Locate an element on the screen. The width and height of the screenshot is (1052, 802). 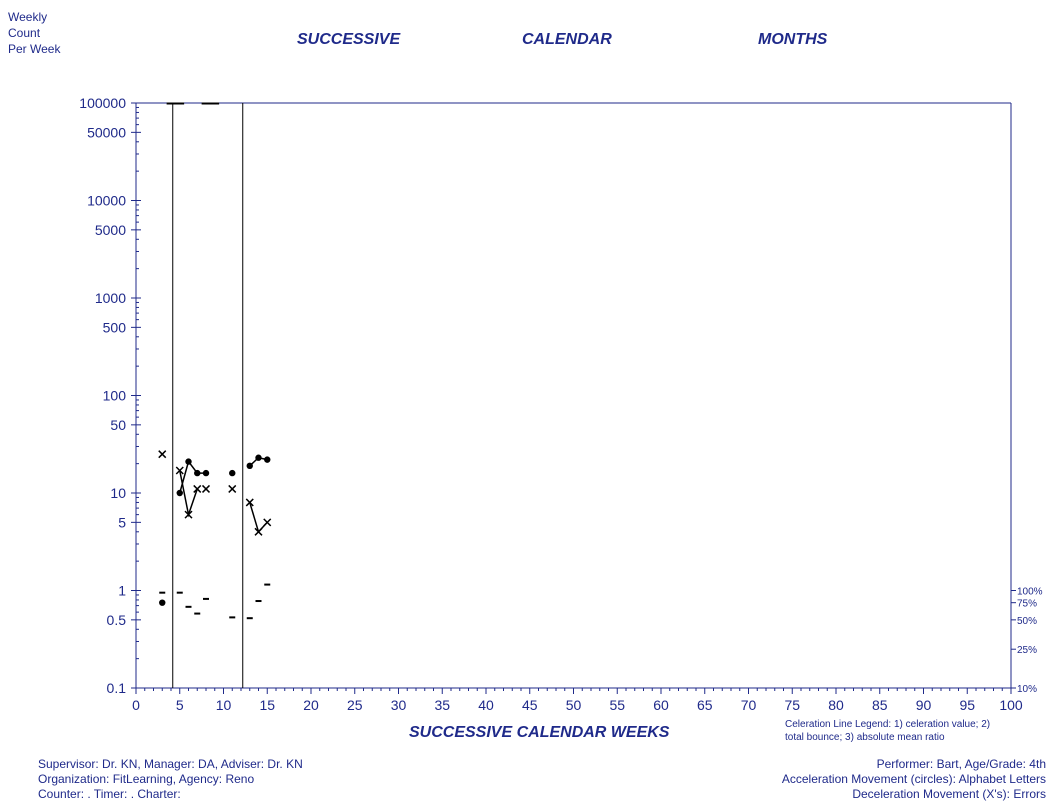
x-tick-label: 40 is located at coordinates (486, 705).